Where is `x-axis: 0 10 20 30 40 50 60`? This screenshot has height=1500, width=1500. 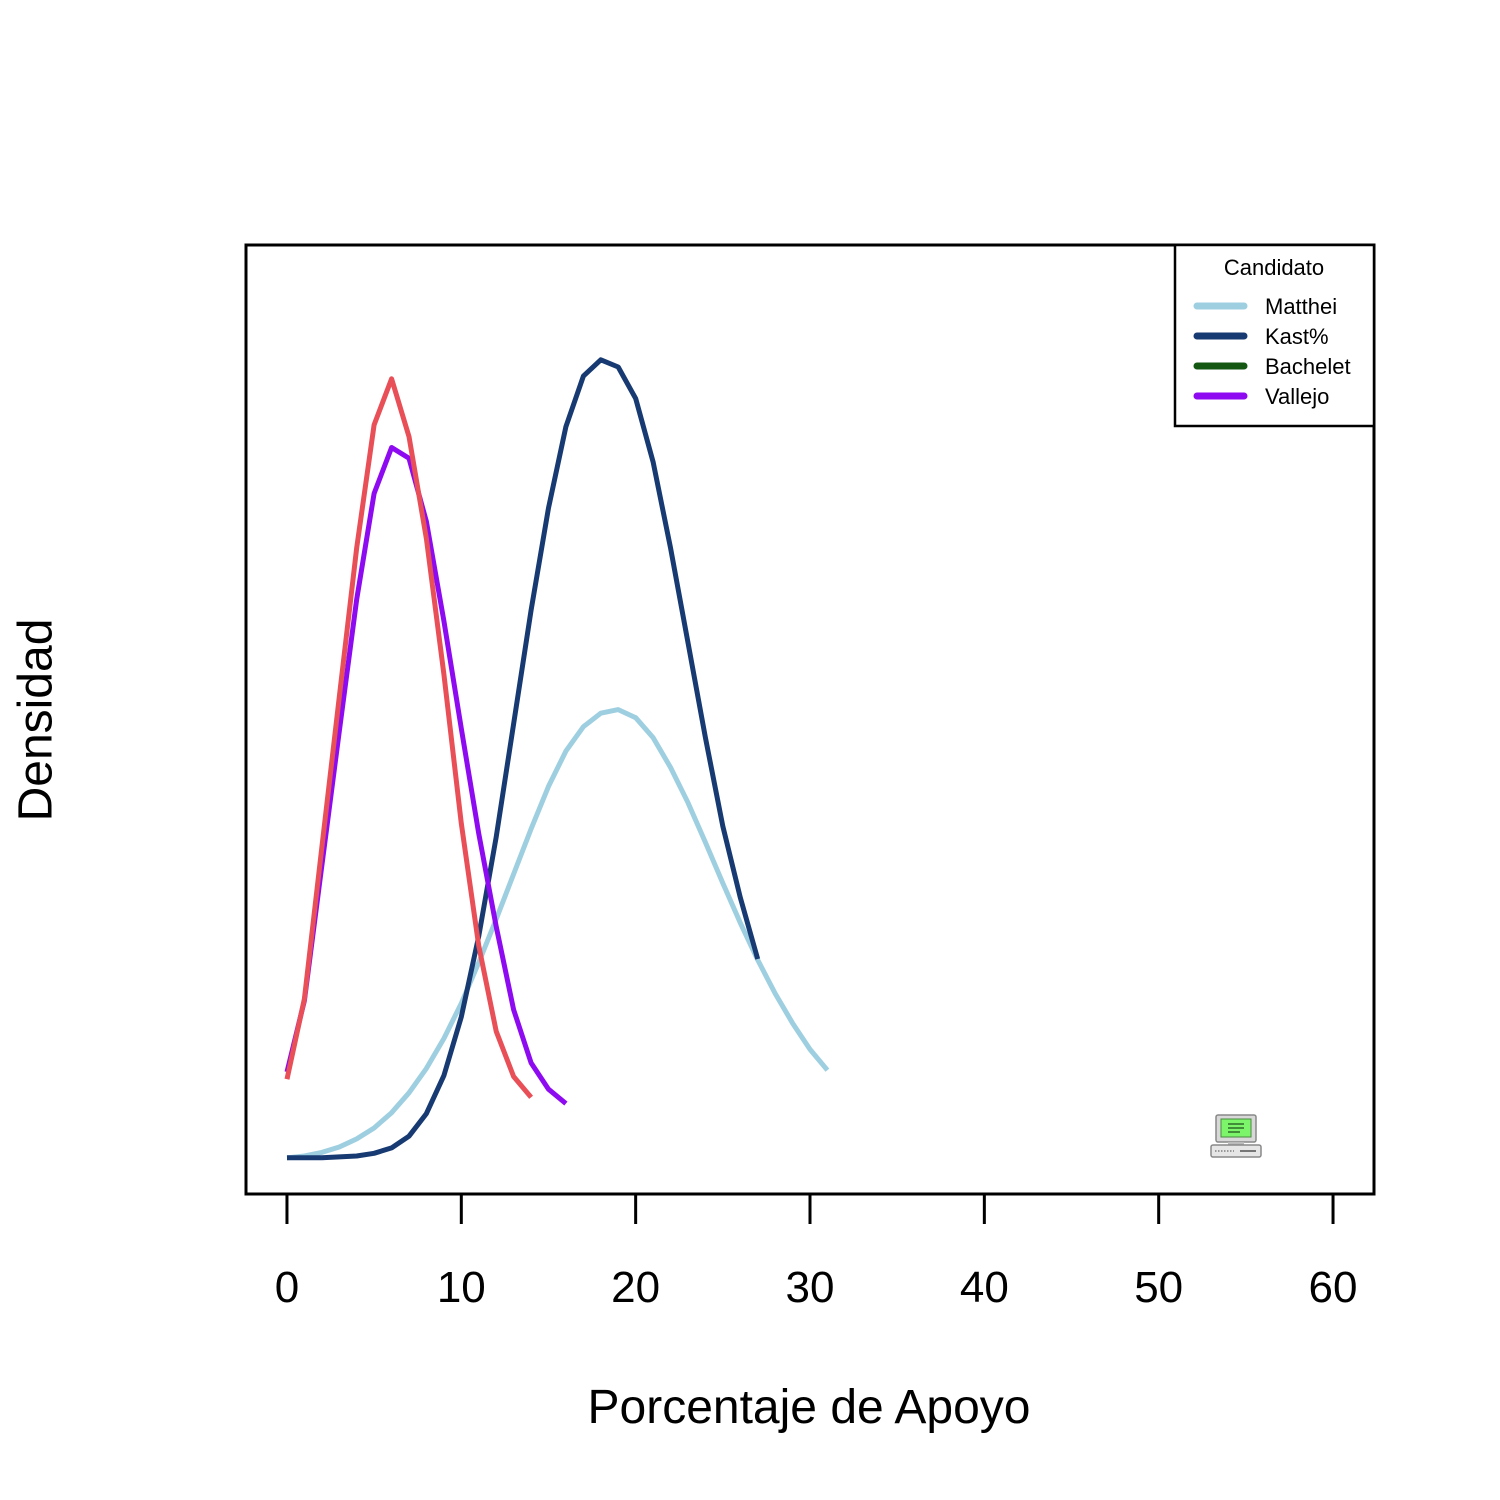 x-axis: 0 10 20 30 40 50 60 is located at coordinates (816, 1252).